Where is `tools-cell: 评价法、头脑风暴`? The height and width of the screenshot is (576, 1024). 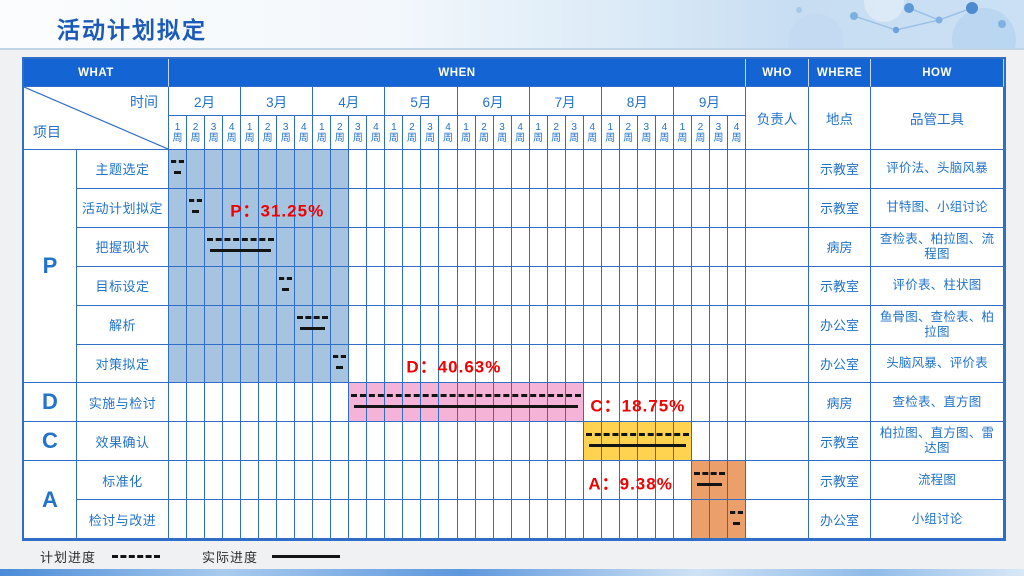 tools-cell: 评价法、头脑风暴 is located at coordinates (937, 169).